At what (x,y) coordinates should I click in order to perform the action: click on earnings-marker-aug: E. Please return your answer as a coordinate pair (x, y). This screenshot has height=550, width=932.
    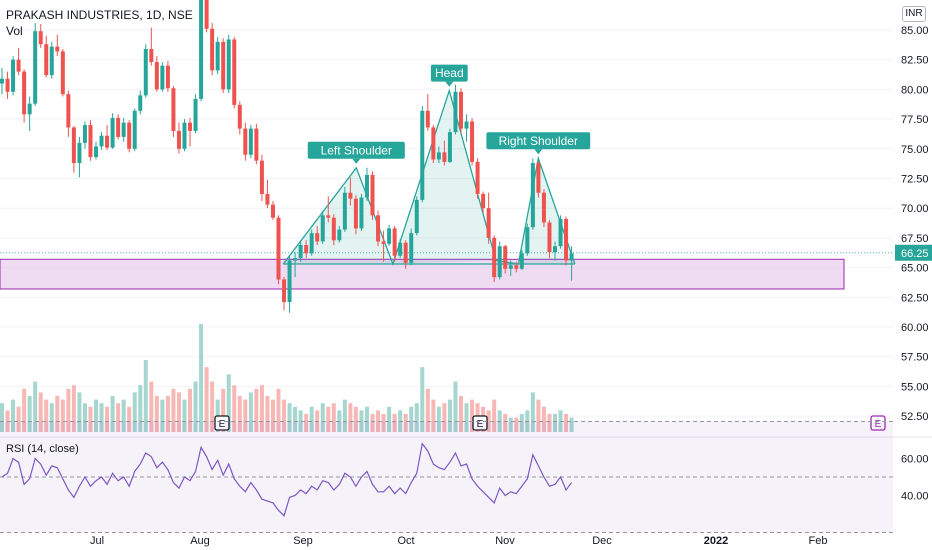
    Looking at the image, I should click on (222, 424).